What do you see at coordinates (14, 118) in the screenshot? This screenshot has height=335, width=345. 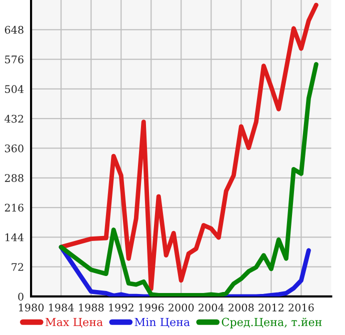 I see `y-tick-label: 432` at bounding box center [14, 118].